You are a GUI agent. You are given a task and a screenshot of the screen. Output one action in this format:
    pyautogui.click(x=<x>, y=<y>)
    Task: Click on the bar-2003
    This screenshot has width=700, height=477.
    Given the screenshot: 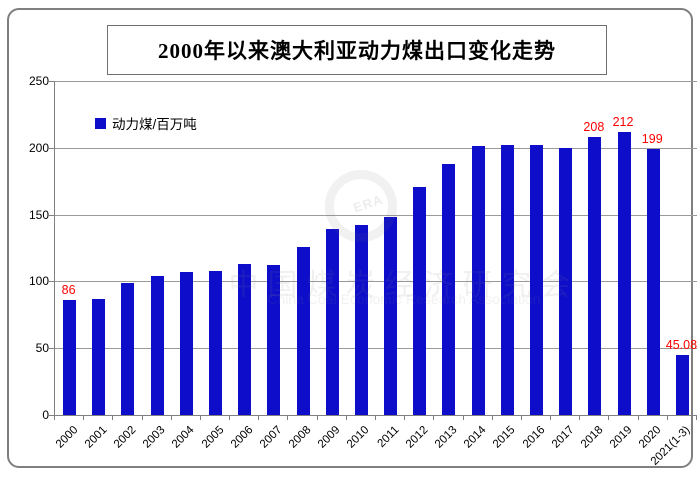 What is the action you would take?
    pyautogui.click(x=157, y=345)
    